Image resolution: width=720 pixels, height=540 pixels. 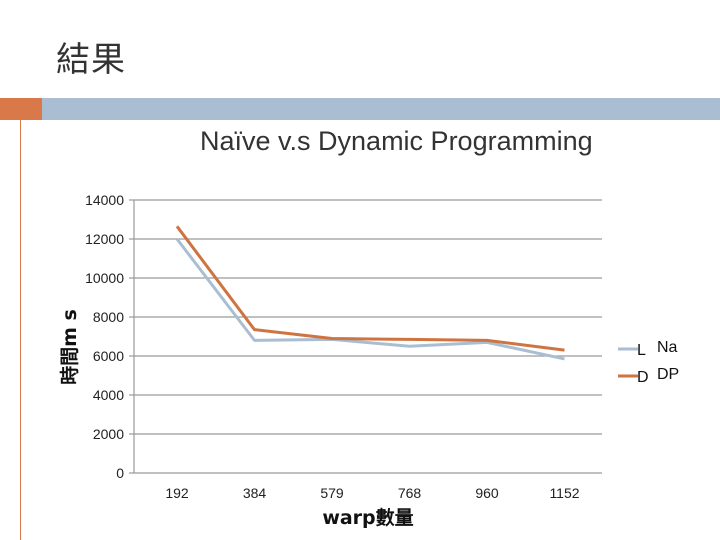 I want to click on accent-vertical-line, so click(x=20, y=330).